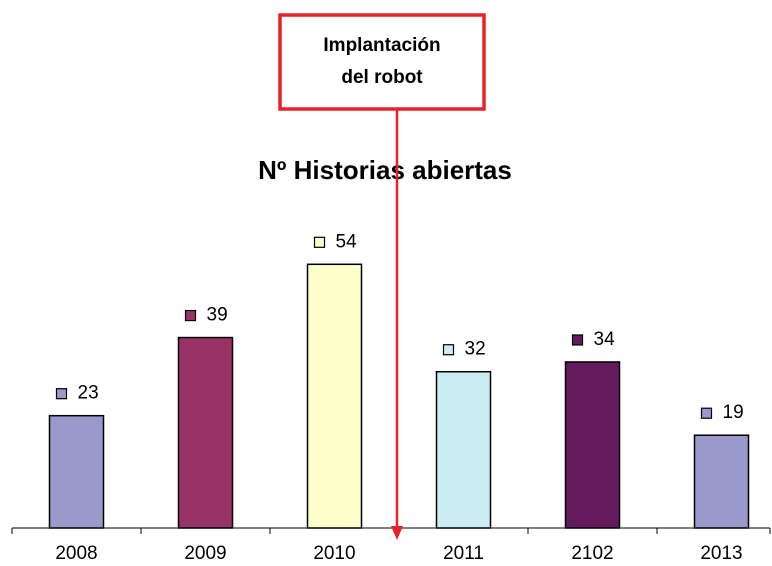 The image size is (772, 566). I want to click on annotation-arrowhead, so click(397, 533).